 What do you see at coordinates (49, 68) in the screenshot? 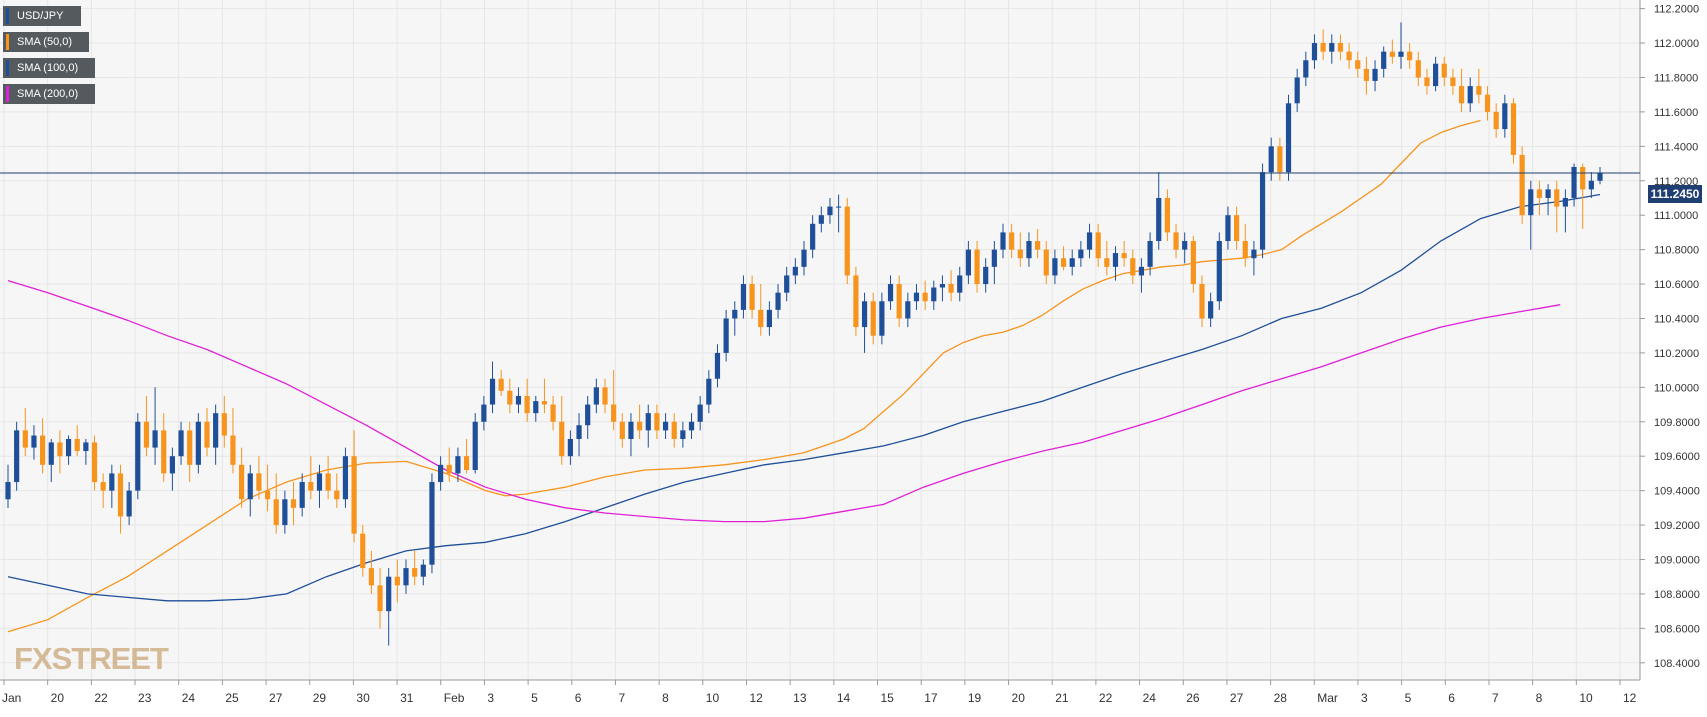
I see `legend-item-sma100: SMA (100,0)` at bounding box center [49, 68].